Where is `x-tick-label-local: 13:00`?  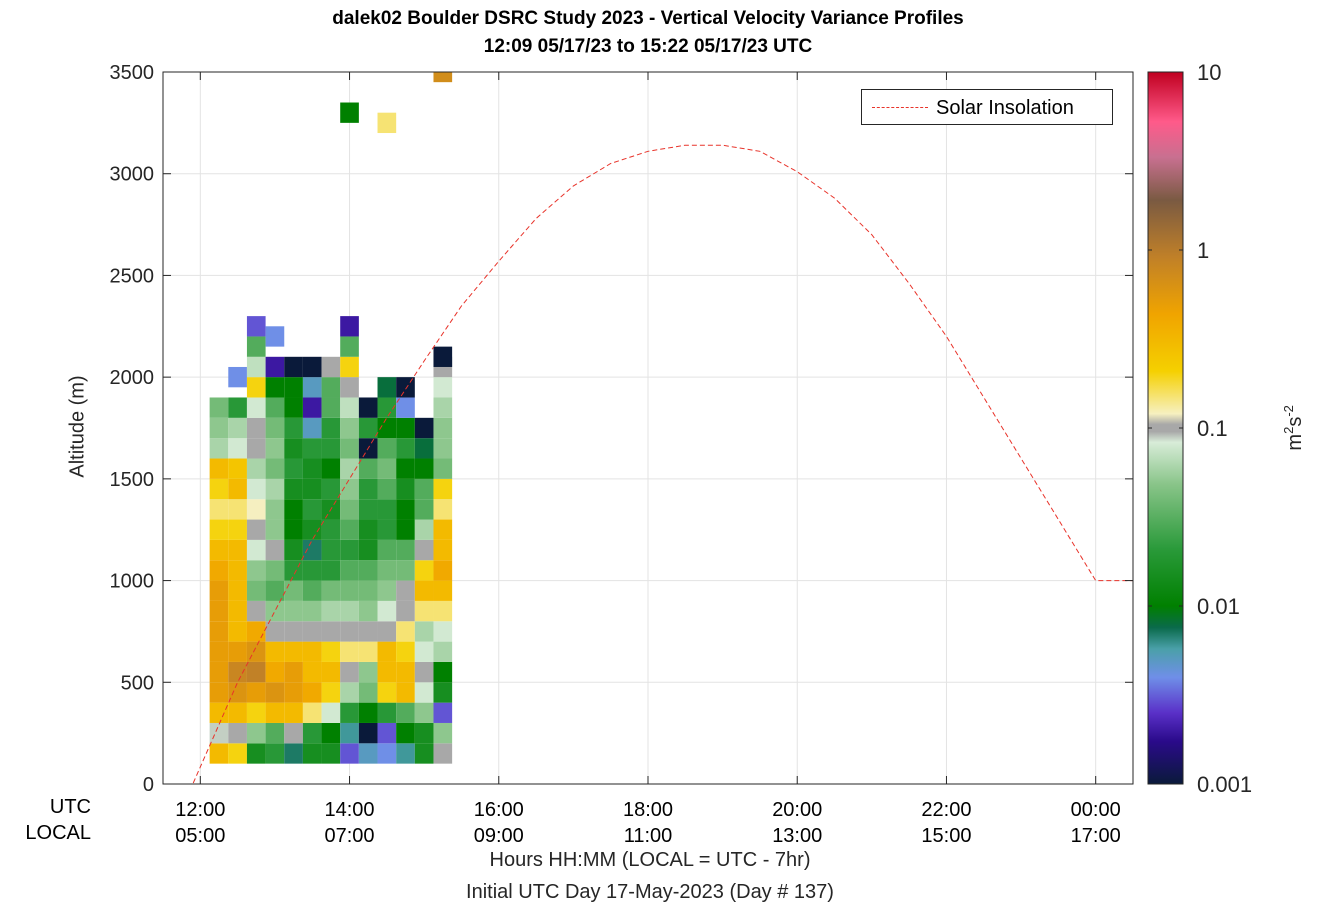
x-tick-label-local: 13:00 is located at coordinates (797, 836).